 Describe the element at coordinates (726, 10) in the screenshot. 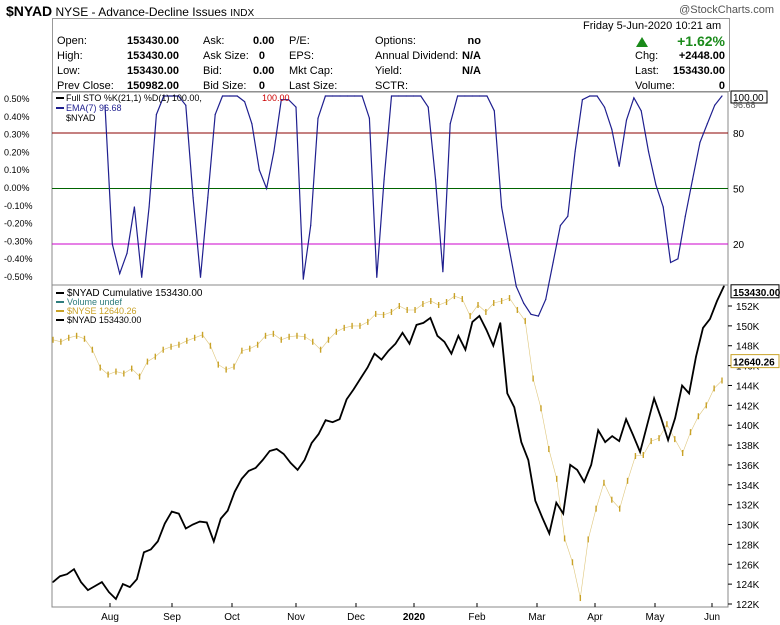

I see `brand-logo: @StockCharts.com` at that location.